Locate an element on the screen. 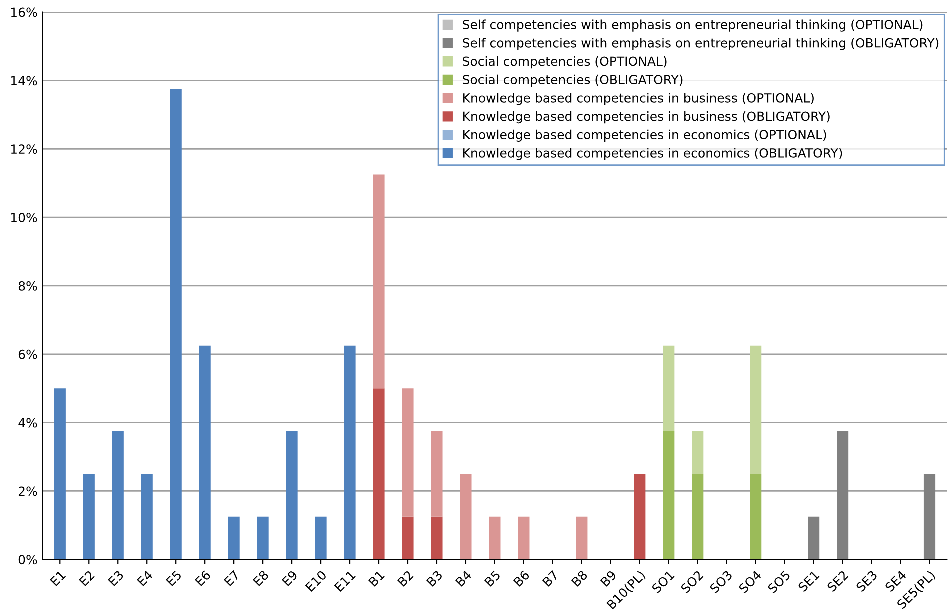  x-tick-label: E2 is located at coordinates (86, 578).